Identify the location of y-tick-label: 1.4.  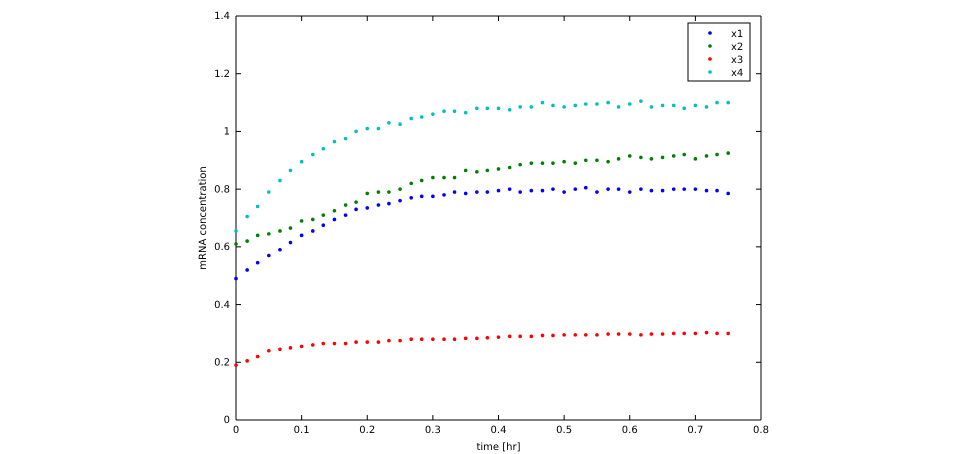
(222, 16).